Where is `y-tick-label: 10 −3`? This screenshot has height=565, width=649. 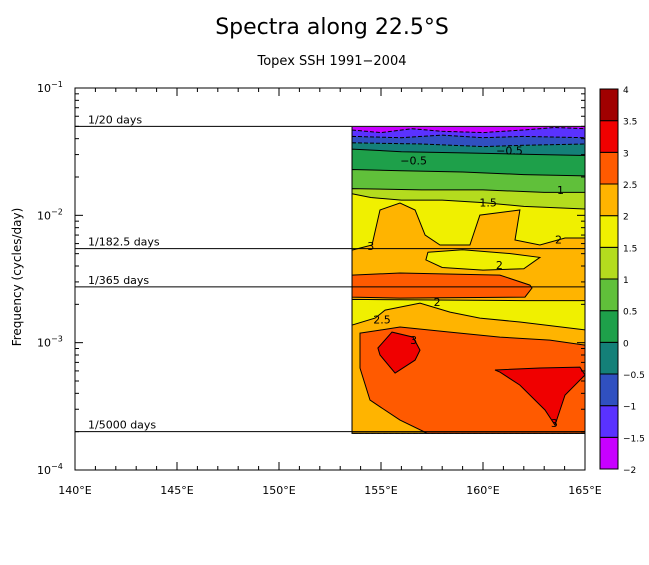 y-tick-label: 10 −3 is located at coordinates (50, 342).